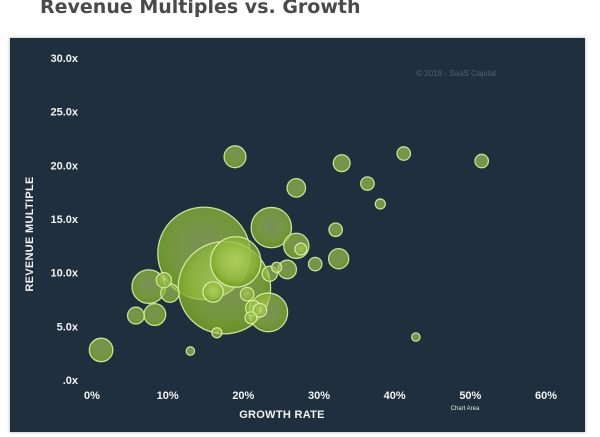  I want to click on x-tick-label: 60%, so click(546, 396).